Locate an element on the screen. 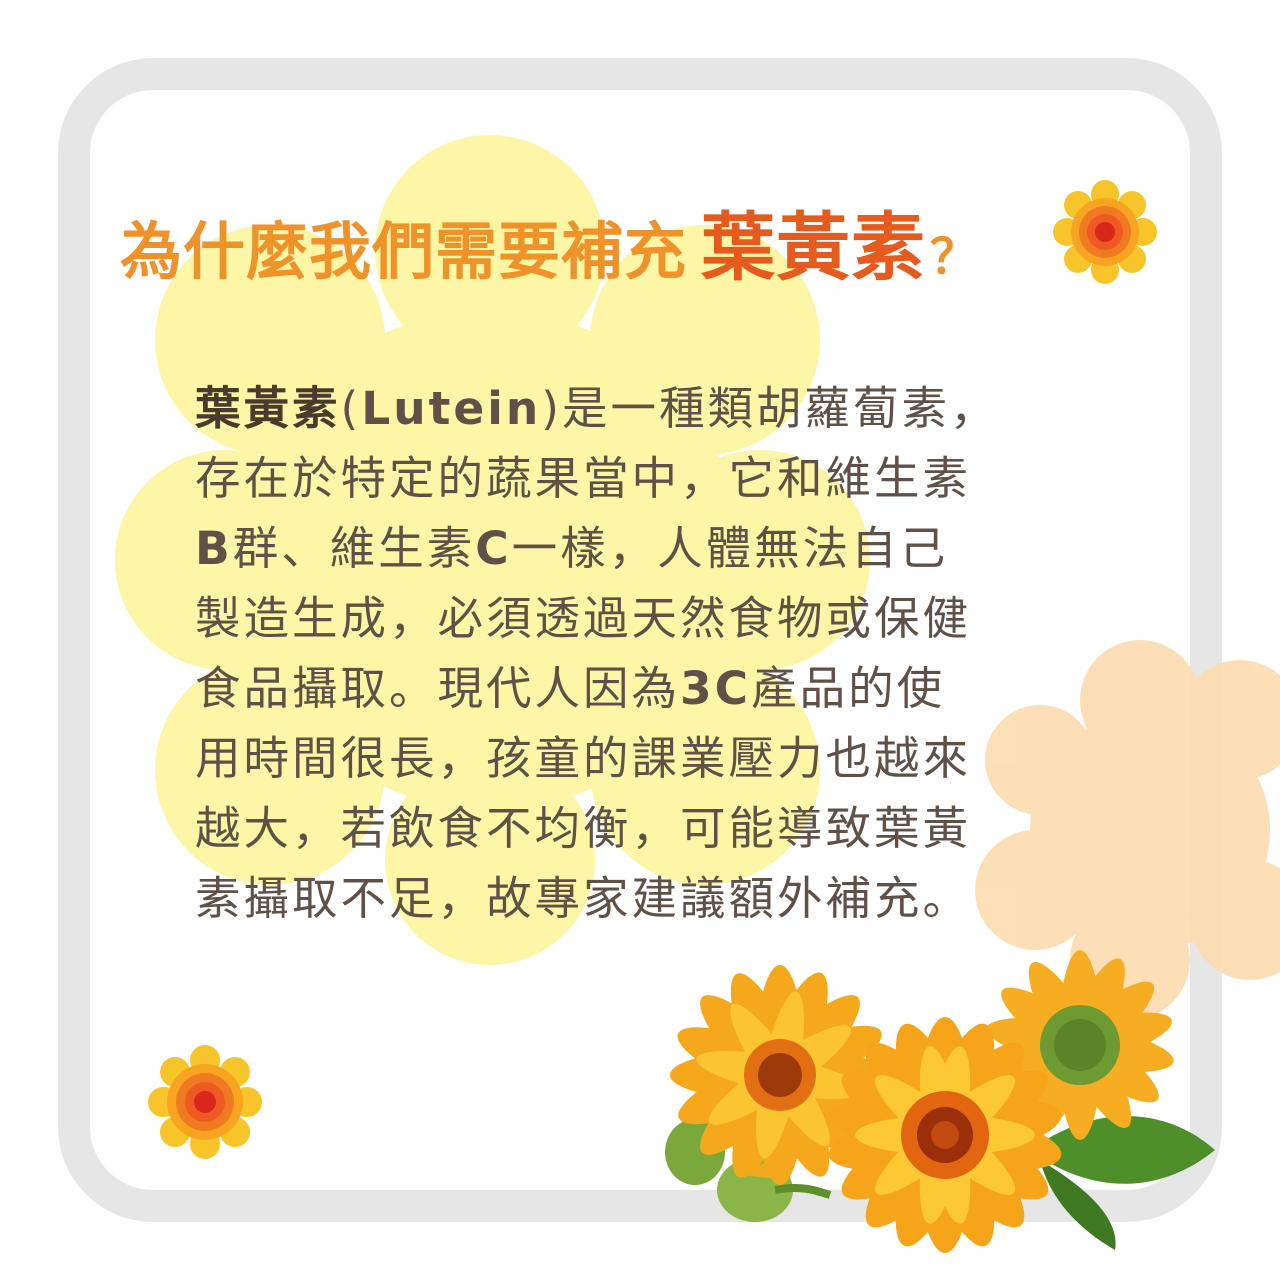  lutein-zh: 葉黃素 is located at coordinates (268, 408).